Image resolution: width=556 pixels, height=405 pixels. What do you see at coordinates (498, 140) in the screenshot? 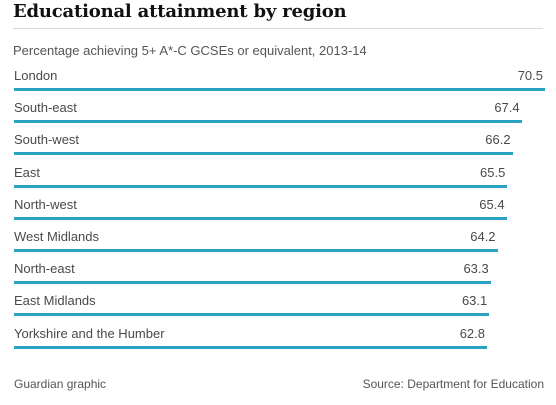
I see `bar-value-label: 66.2` at bounding box center [498, 140].